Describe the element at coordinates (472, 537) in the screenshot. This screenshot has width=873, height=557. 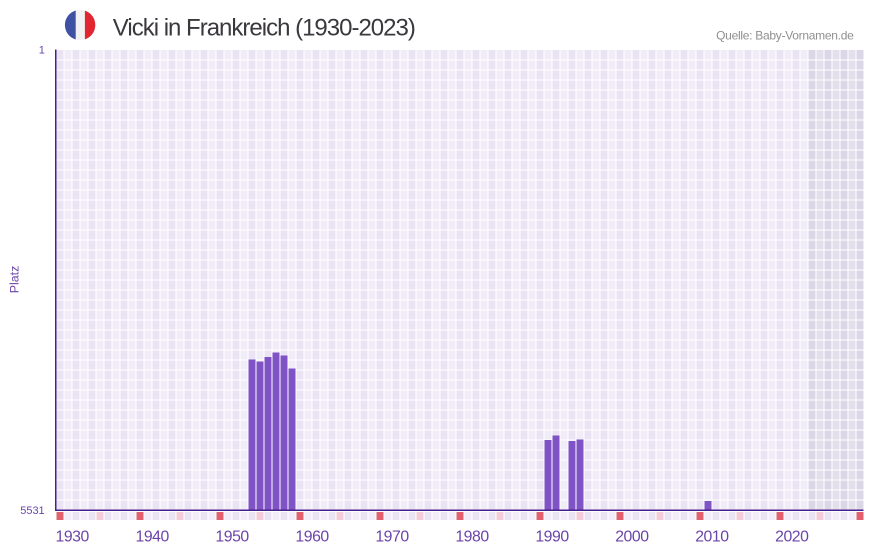
I see `svg-text: 1980` at that location.